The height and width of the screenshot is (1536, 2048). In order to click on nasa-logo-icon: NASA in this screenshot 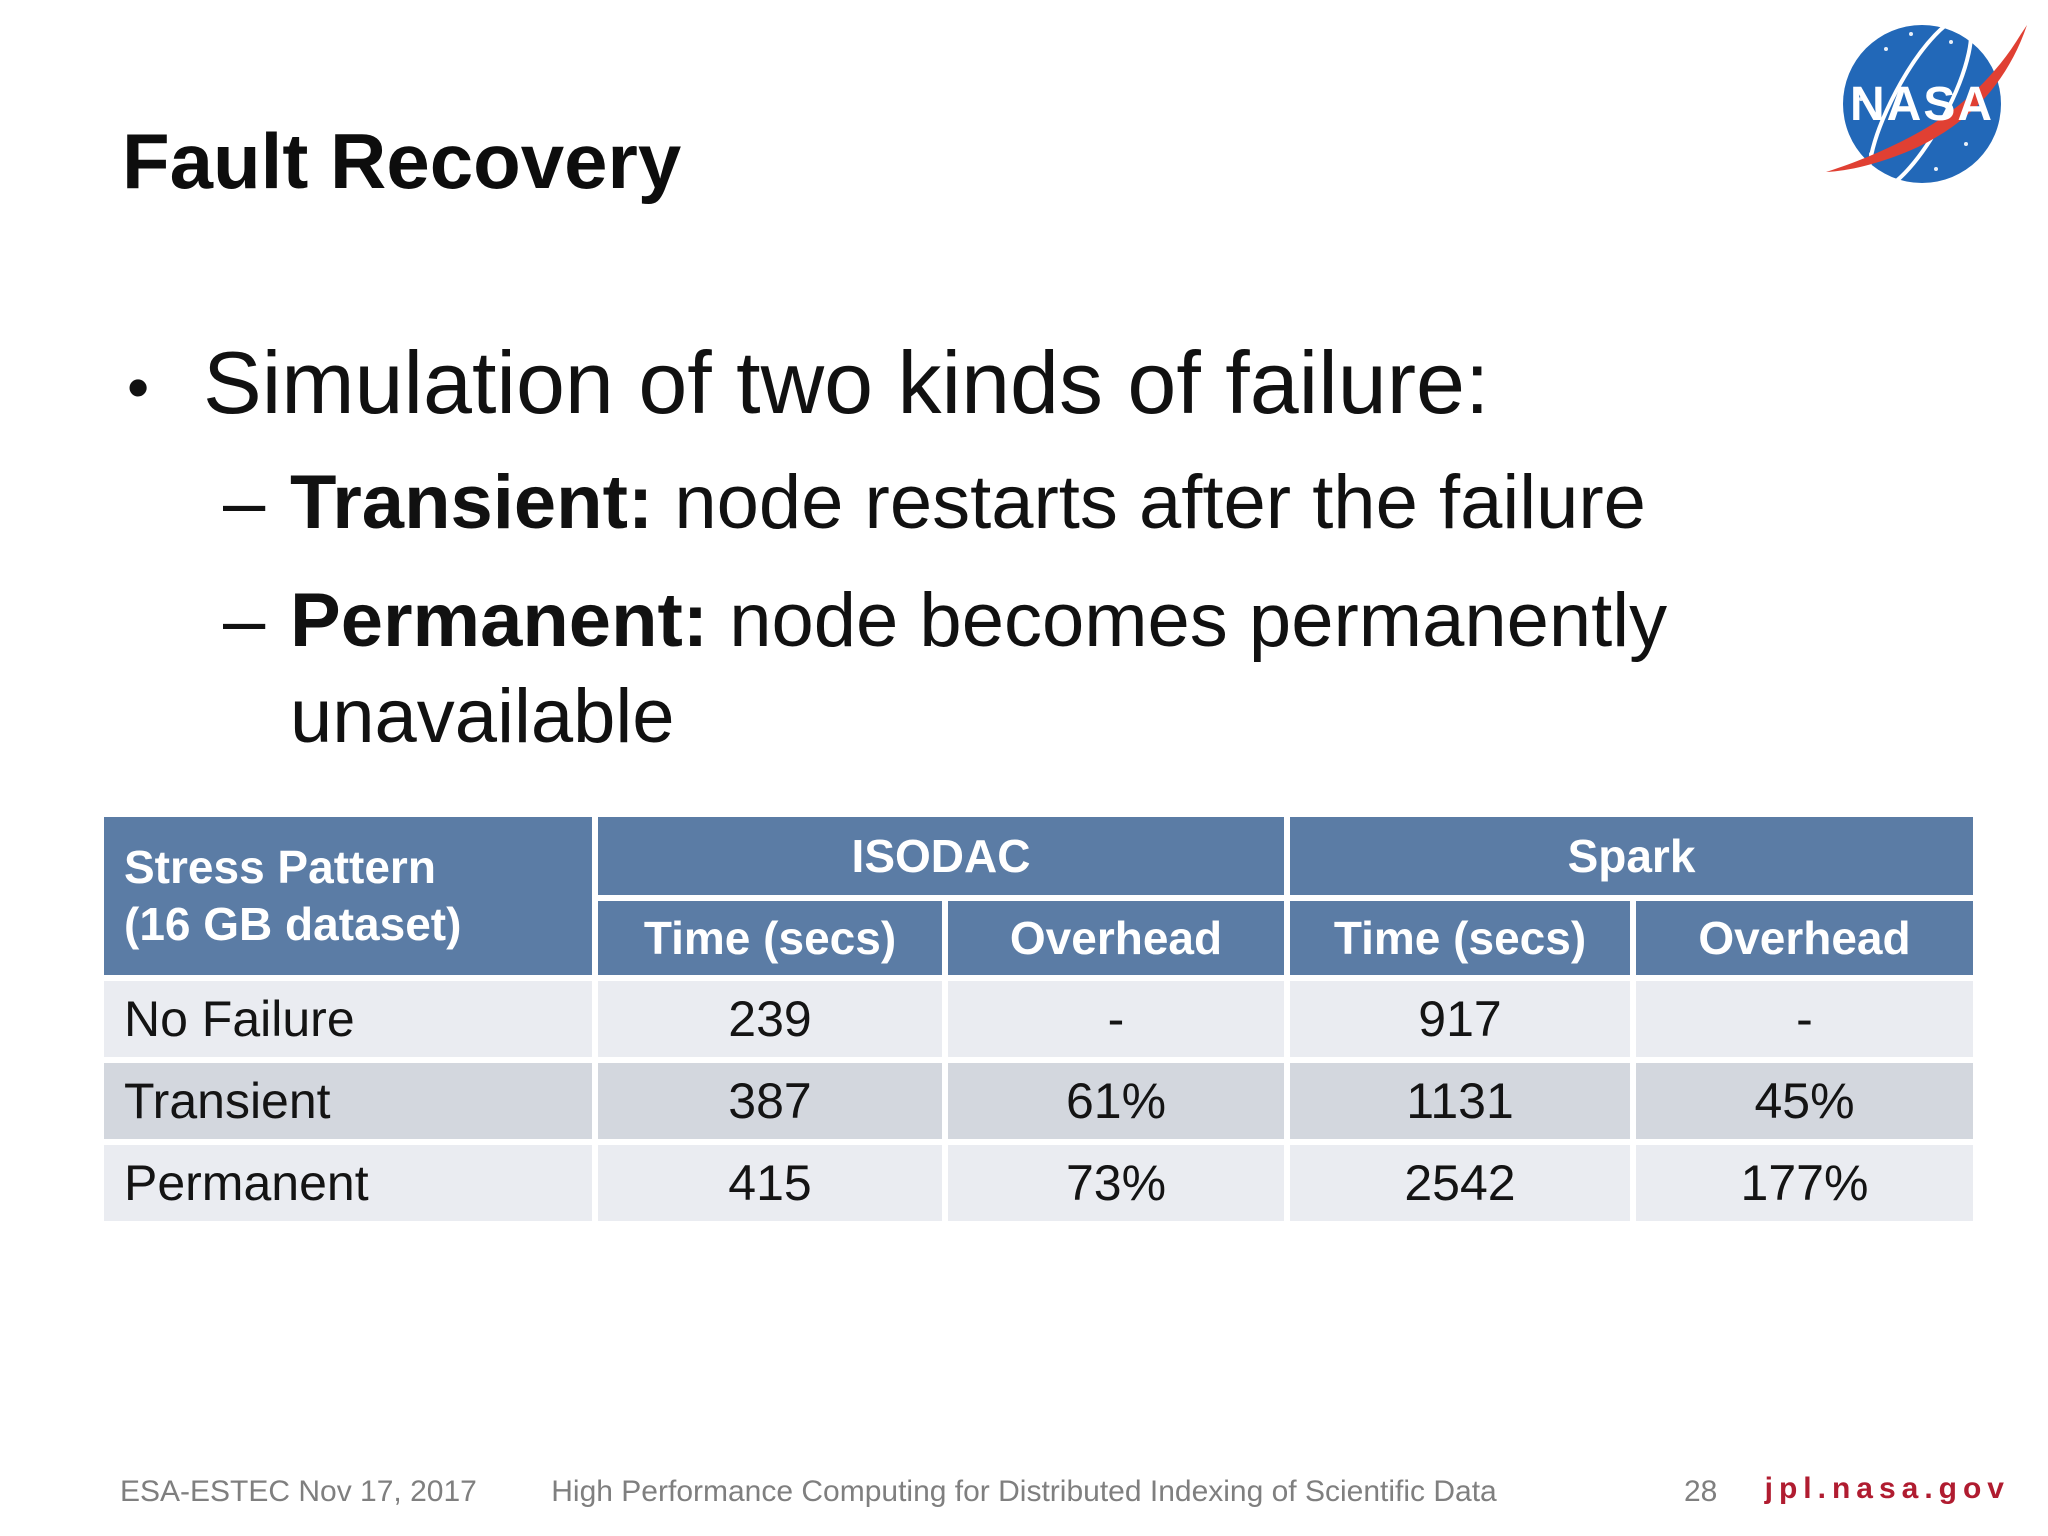, I will do `click(1926, 104)`.